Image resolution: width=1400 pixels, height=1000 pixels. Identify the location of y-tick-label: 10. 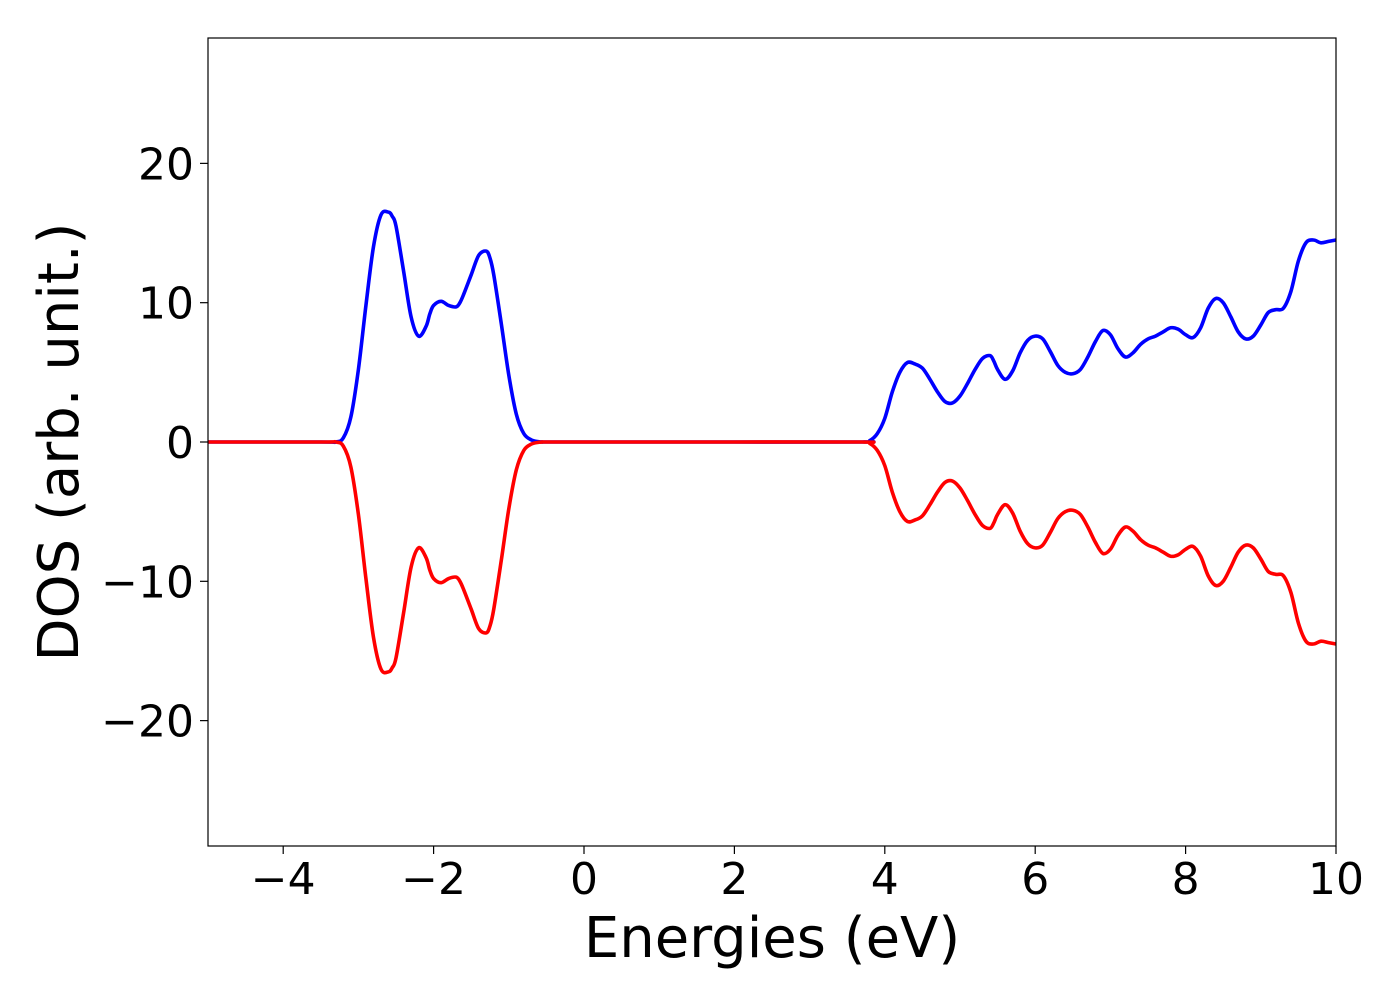
(166, 304).